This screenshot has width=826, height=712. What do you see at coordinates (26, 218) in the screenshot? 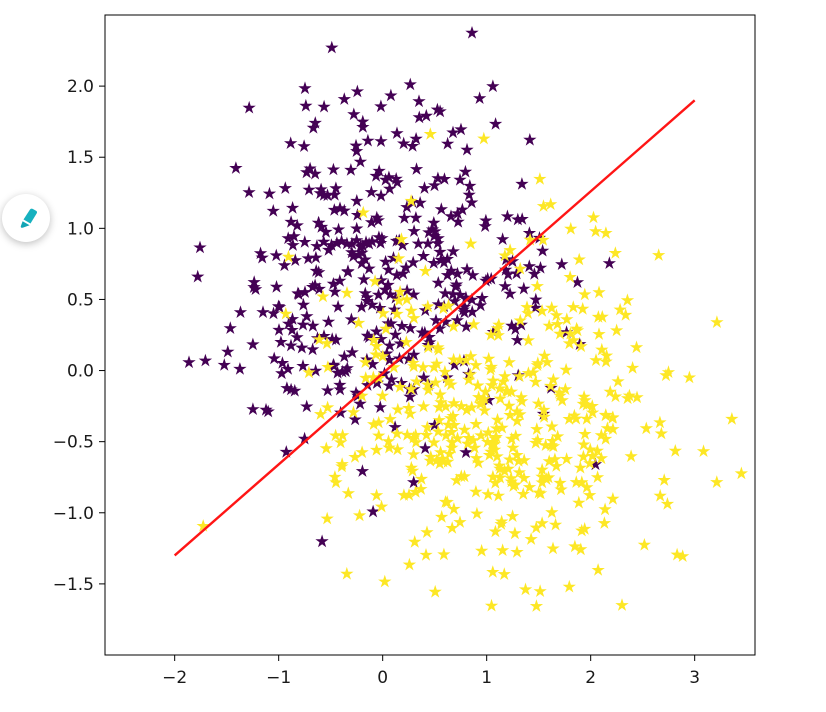
I see `annotation-highlighter-button` at bounding box center [26, 218].